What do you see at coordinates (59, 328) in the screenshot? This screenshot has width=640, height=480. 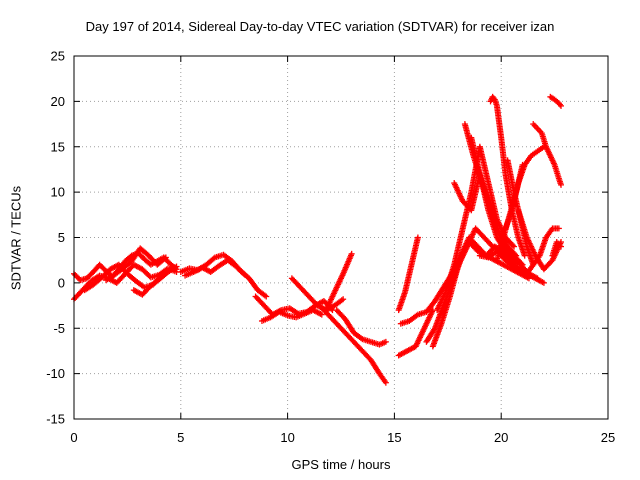 I see `y-tick-label: -5` at bounding box center [59, 328].